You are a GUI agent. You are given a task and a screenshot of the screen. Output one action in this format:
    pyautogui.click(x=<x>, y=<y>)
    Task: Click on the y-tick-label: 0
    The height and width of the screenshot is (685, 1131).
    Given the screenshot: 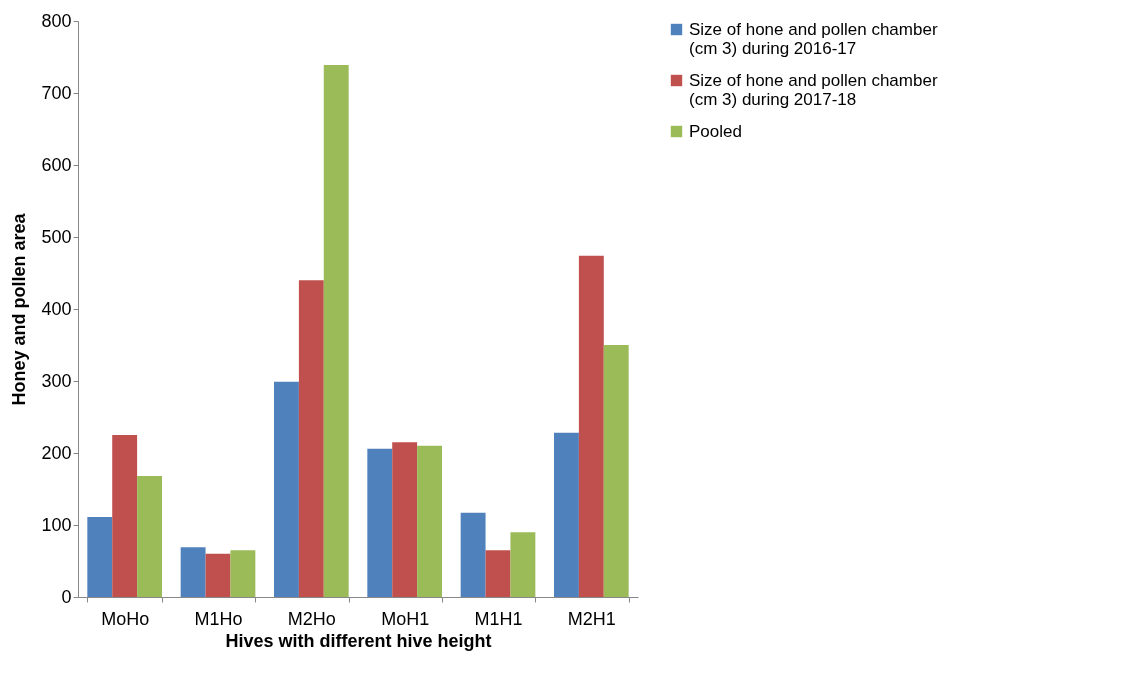 What is the action you would take?
    pyautogui.click(x=66, y=596)
    